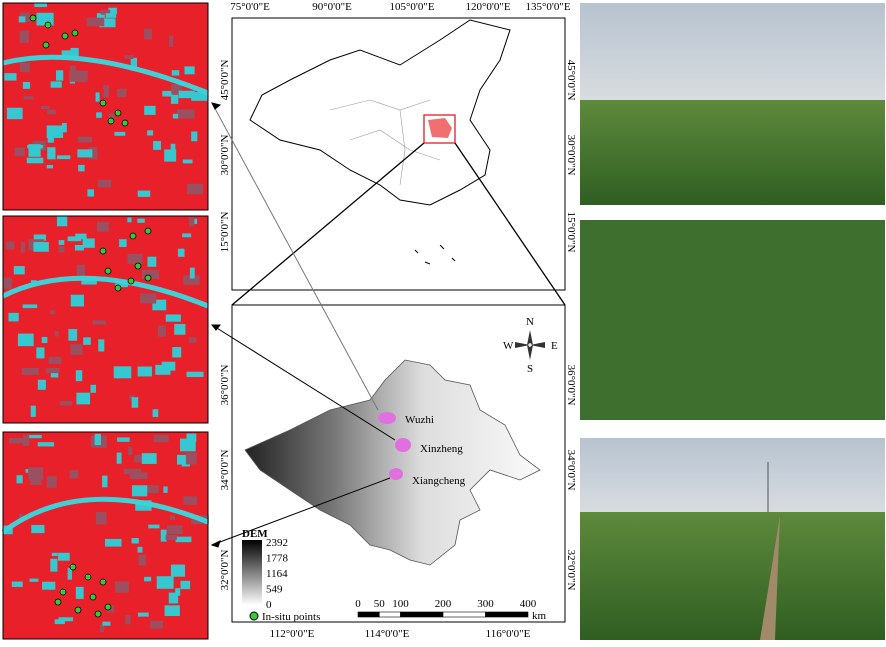 The image size is (886, 647). I want to click on site-label: Xinzheng, so click(441, 449).